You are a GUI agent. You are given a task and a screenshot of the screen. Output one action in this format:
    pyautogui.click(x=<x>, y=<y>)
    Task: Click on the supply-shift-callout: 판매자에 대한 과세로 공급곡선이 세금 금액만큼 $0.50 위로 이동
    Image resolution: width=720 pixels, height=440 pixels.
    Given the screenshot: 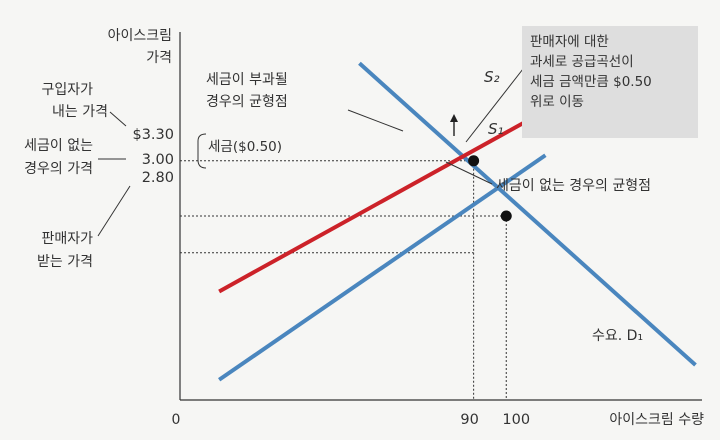 What is the action you would take?
    pyautogui.click(x=610, y=82)
    